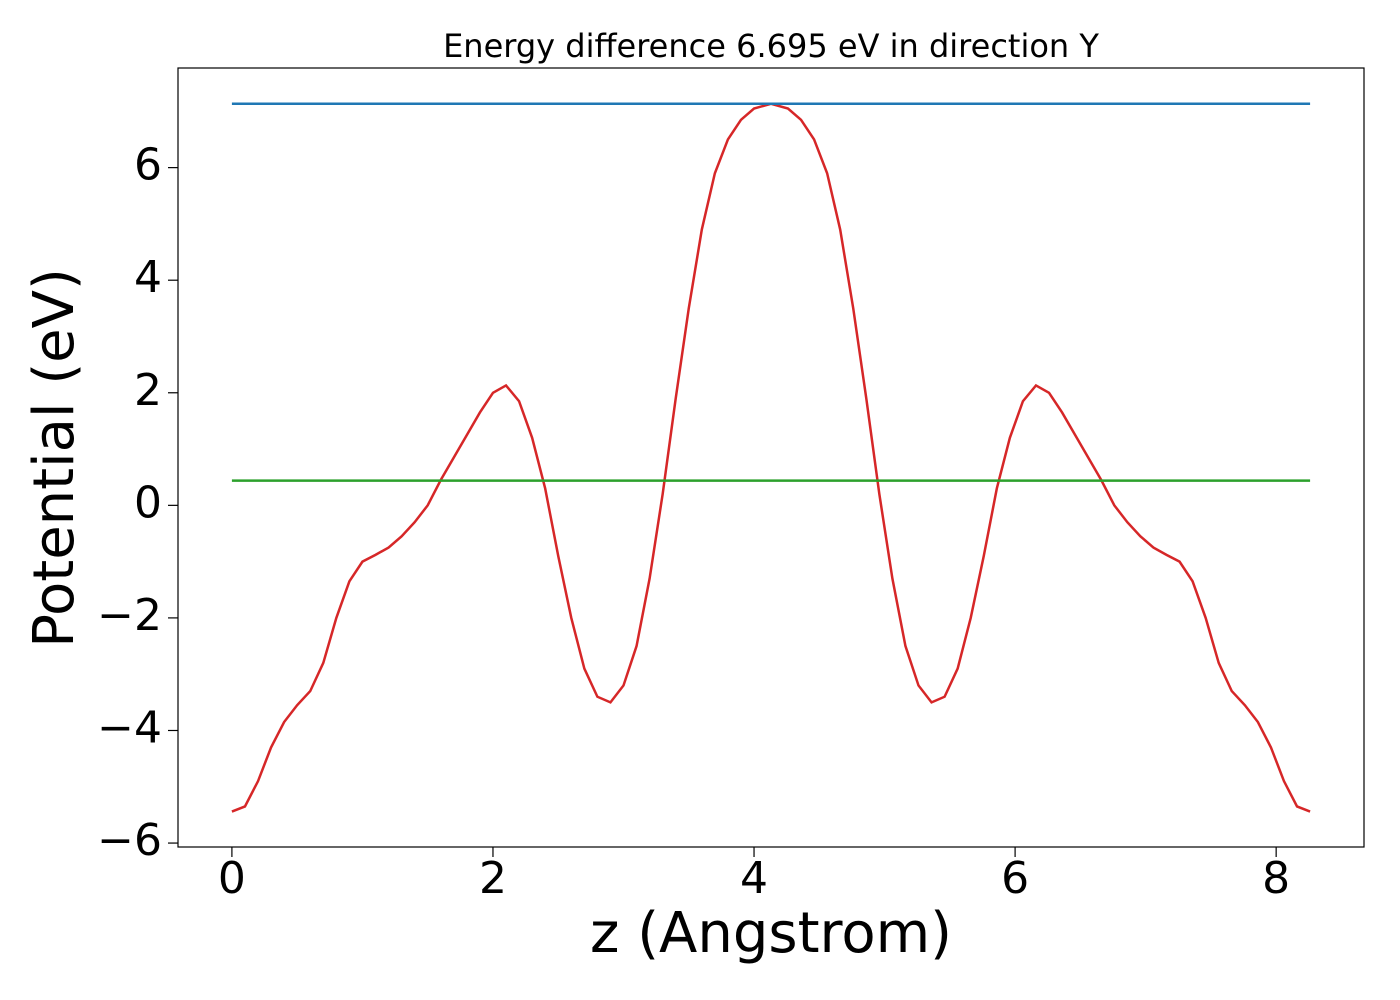 The width and height of the screenshot is (1400, 1000). Describe the element at coordinates (754, 878) in the screenshot. I see `x-tick-label: 4` at that location.